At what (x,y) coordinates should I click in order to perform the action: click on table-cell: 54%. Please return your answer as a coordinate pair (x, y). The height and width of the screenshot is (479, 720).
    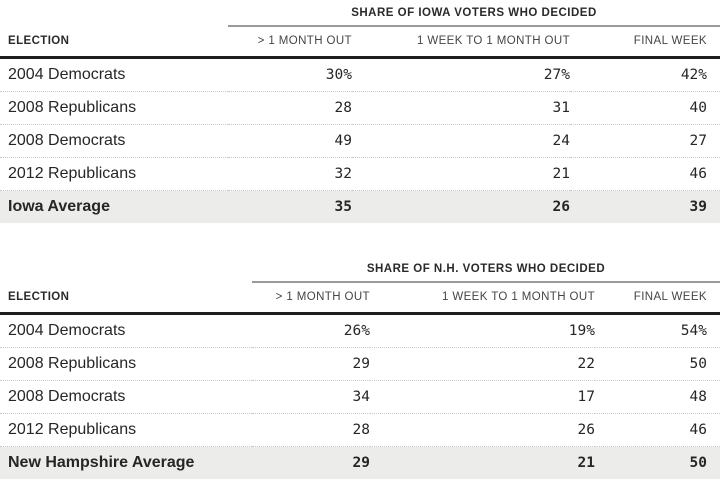
    Looking at the image, I should click on (657, 331).